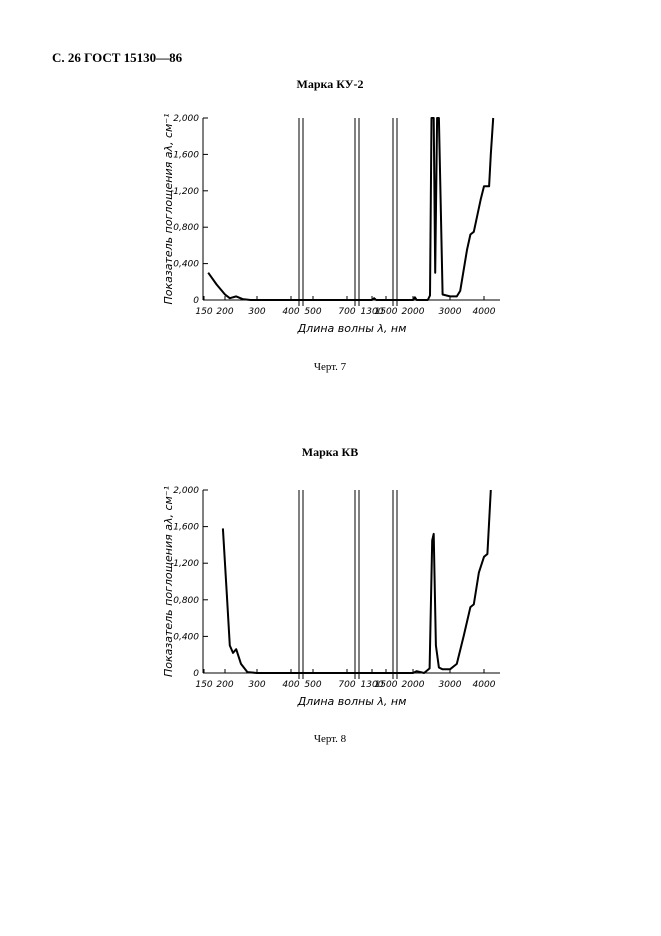 This screenshot has height=936, width=661. Describe the element at coordinates (330, 739) in the screenshot. I see `caption: Черт. 8` at that location.